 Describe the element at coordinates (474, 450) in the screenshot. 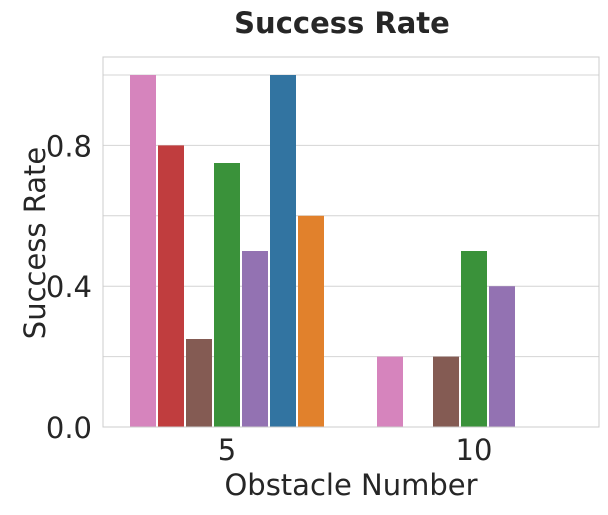

I see `x-tick-label: 10` at that location.